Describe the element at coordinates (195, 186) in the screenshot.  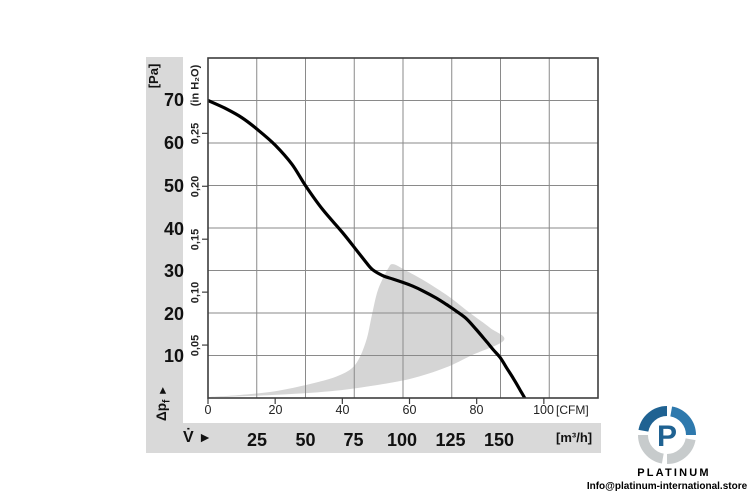
I see `inh2o-tick-label: 0,20` at that location.